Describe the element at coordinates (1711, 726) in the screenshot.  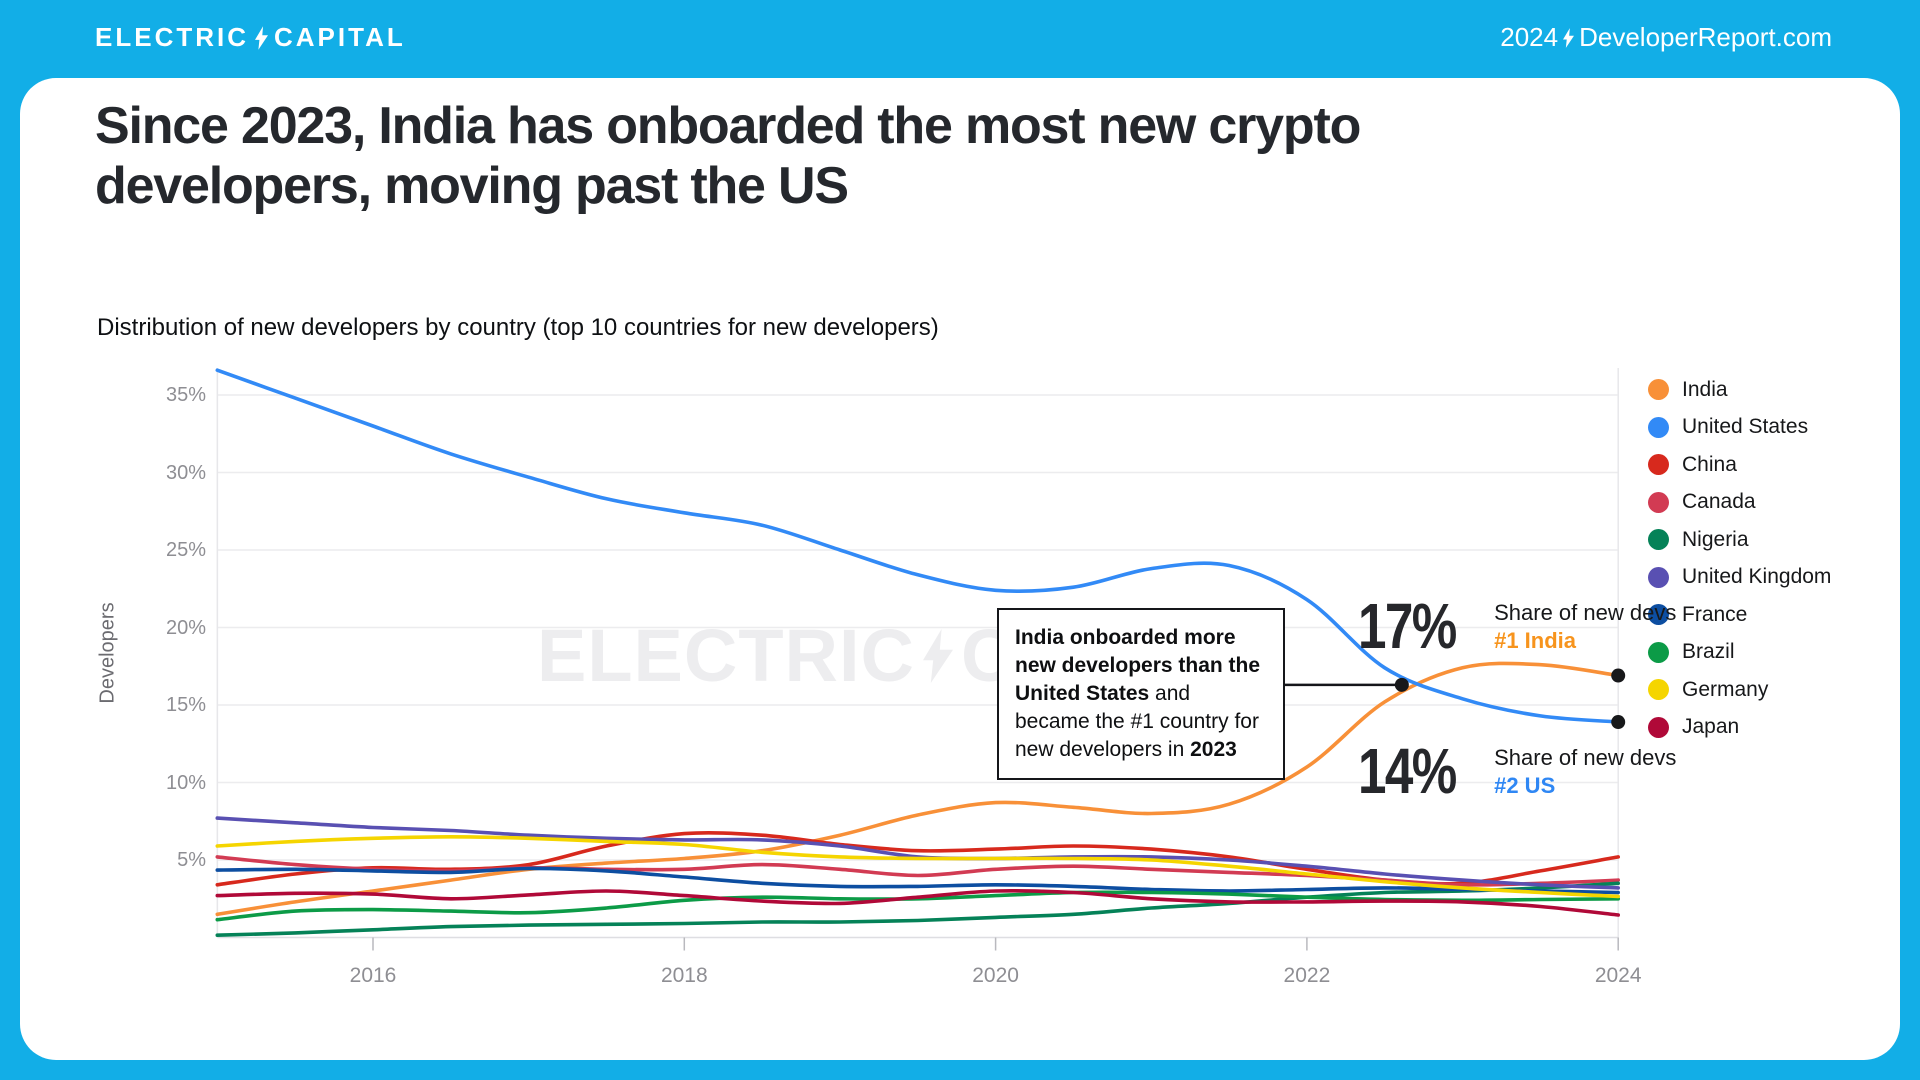
I see `legend-label: Japan` at that location.